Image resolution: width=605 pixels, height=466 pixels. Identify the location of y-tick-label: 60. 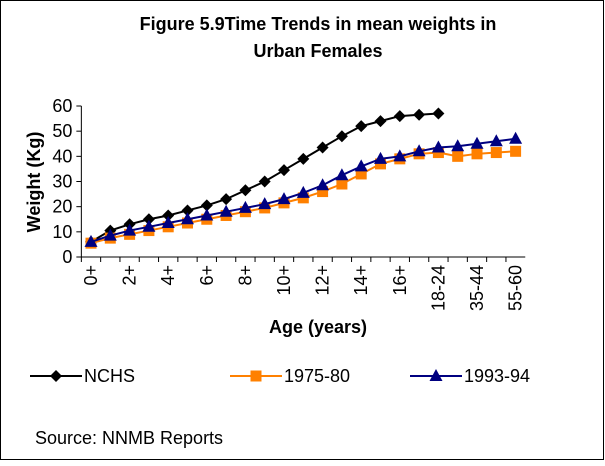
(62, 106).